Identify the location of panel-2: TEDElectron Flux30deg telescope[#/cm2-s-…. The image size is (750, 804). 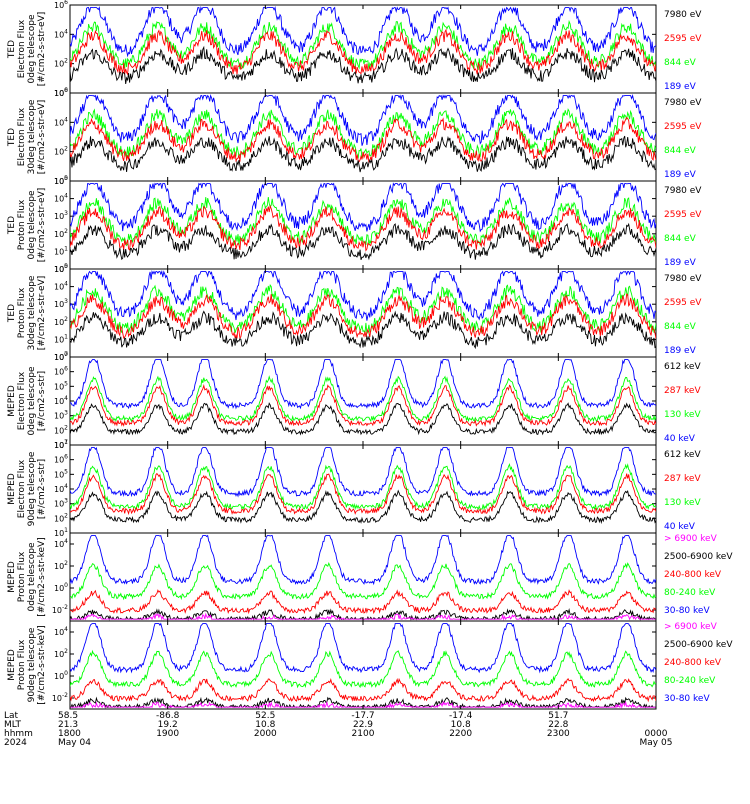
(354, 137).